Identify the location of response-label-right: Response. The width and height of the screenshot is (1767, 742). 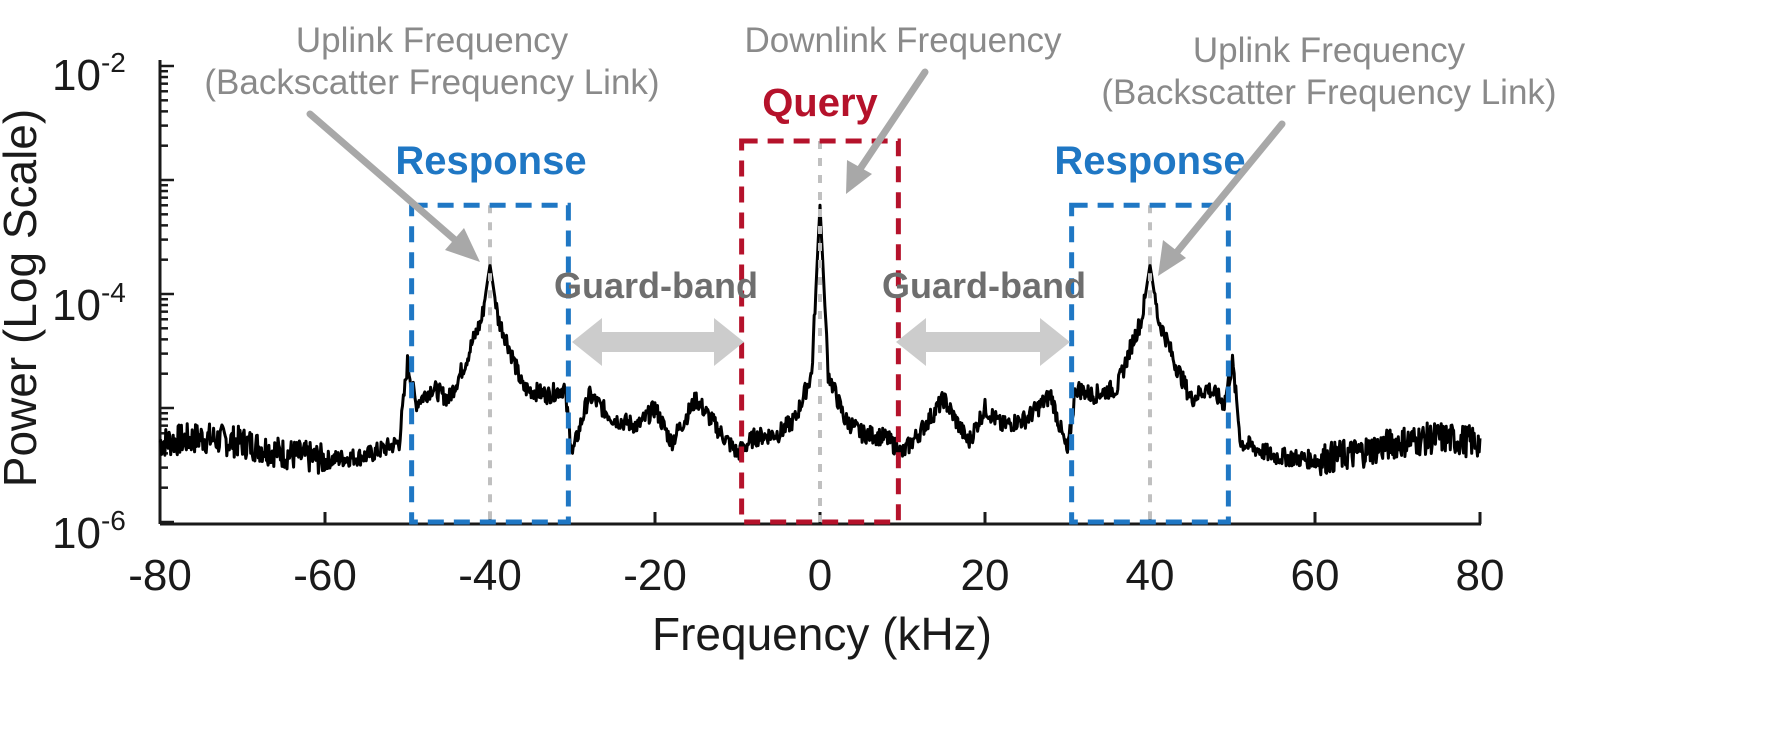
(1149, 161).